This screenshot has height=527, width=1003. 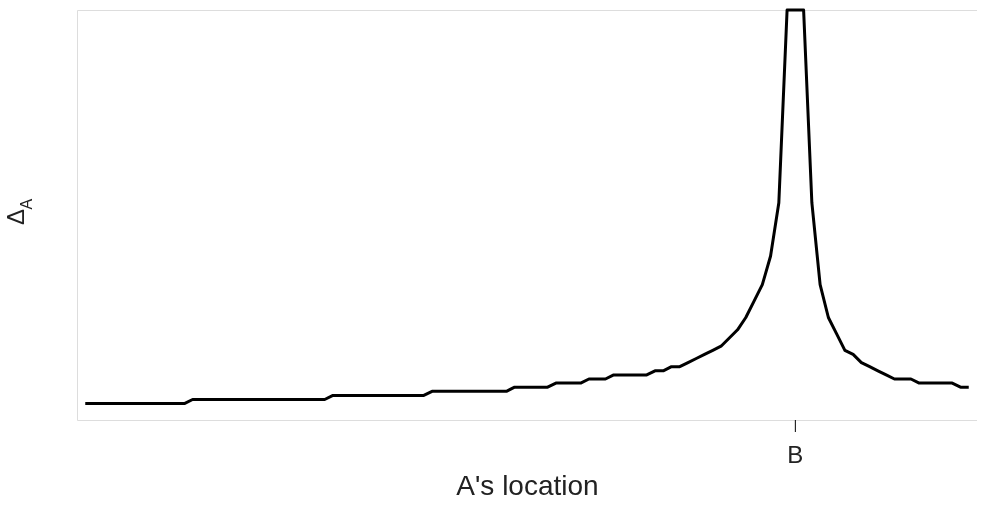 I want to click on y-axis-title: ΔA, so click(x=18, y=211).